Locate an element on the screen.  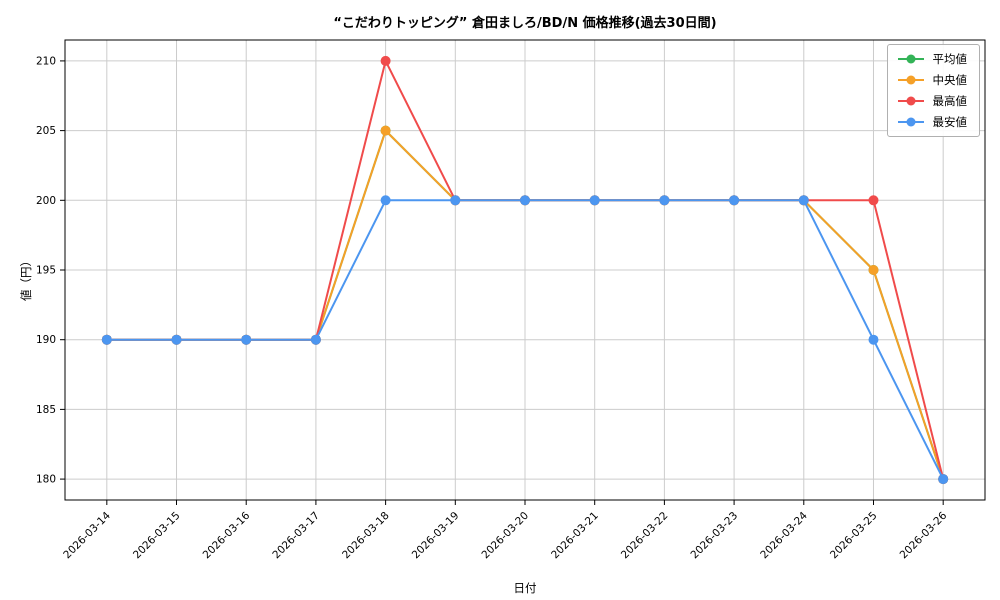
legend-label-max: 最高値 is located at coordinates (950, 101).